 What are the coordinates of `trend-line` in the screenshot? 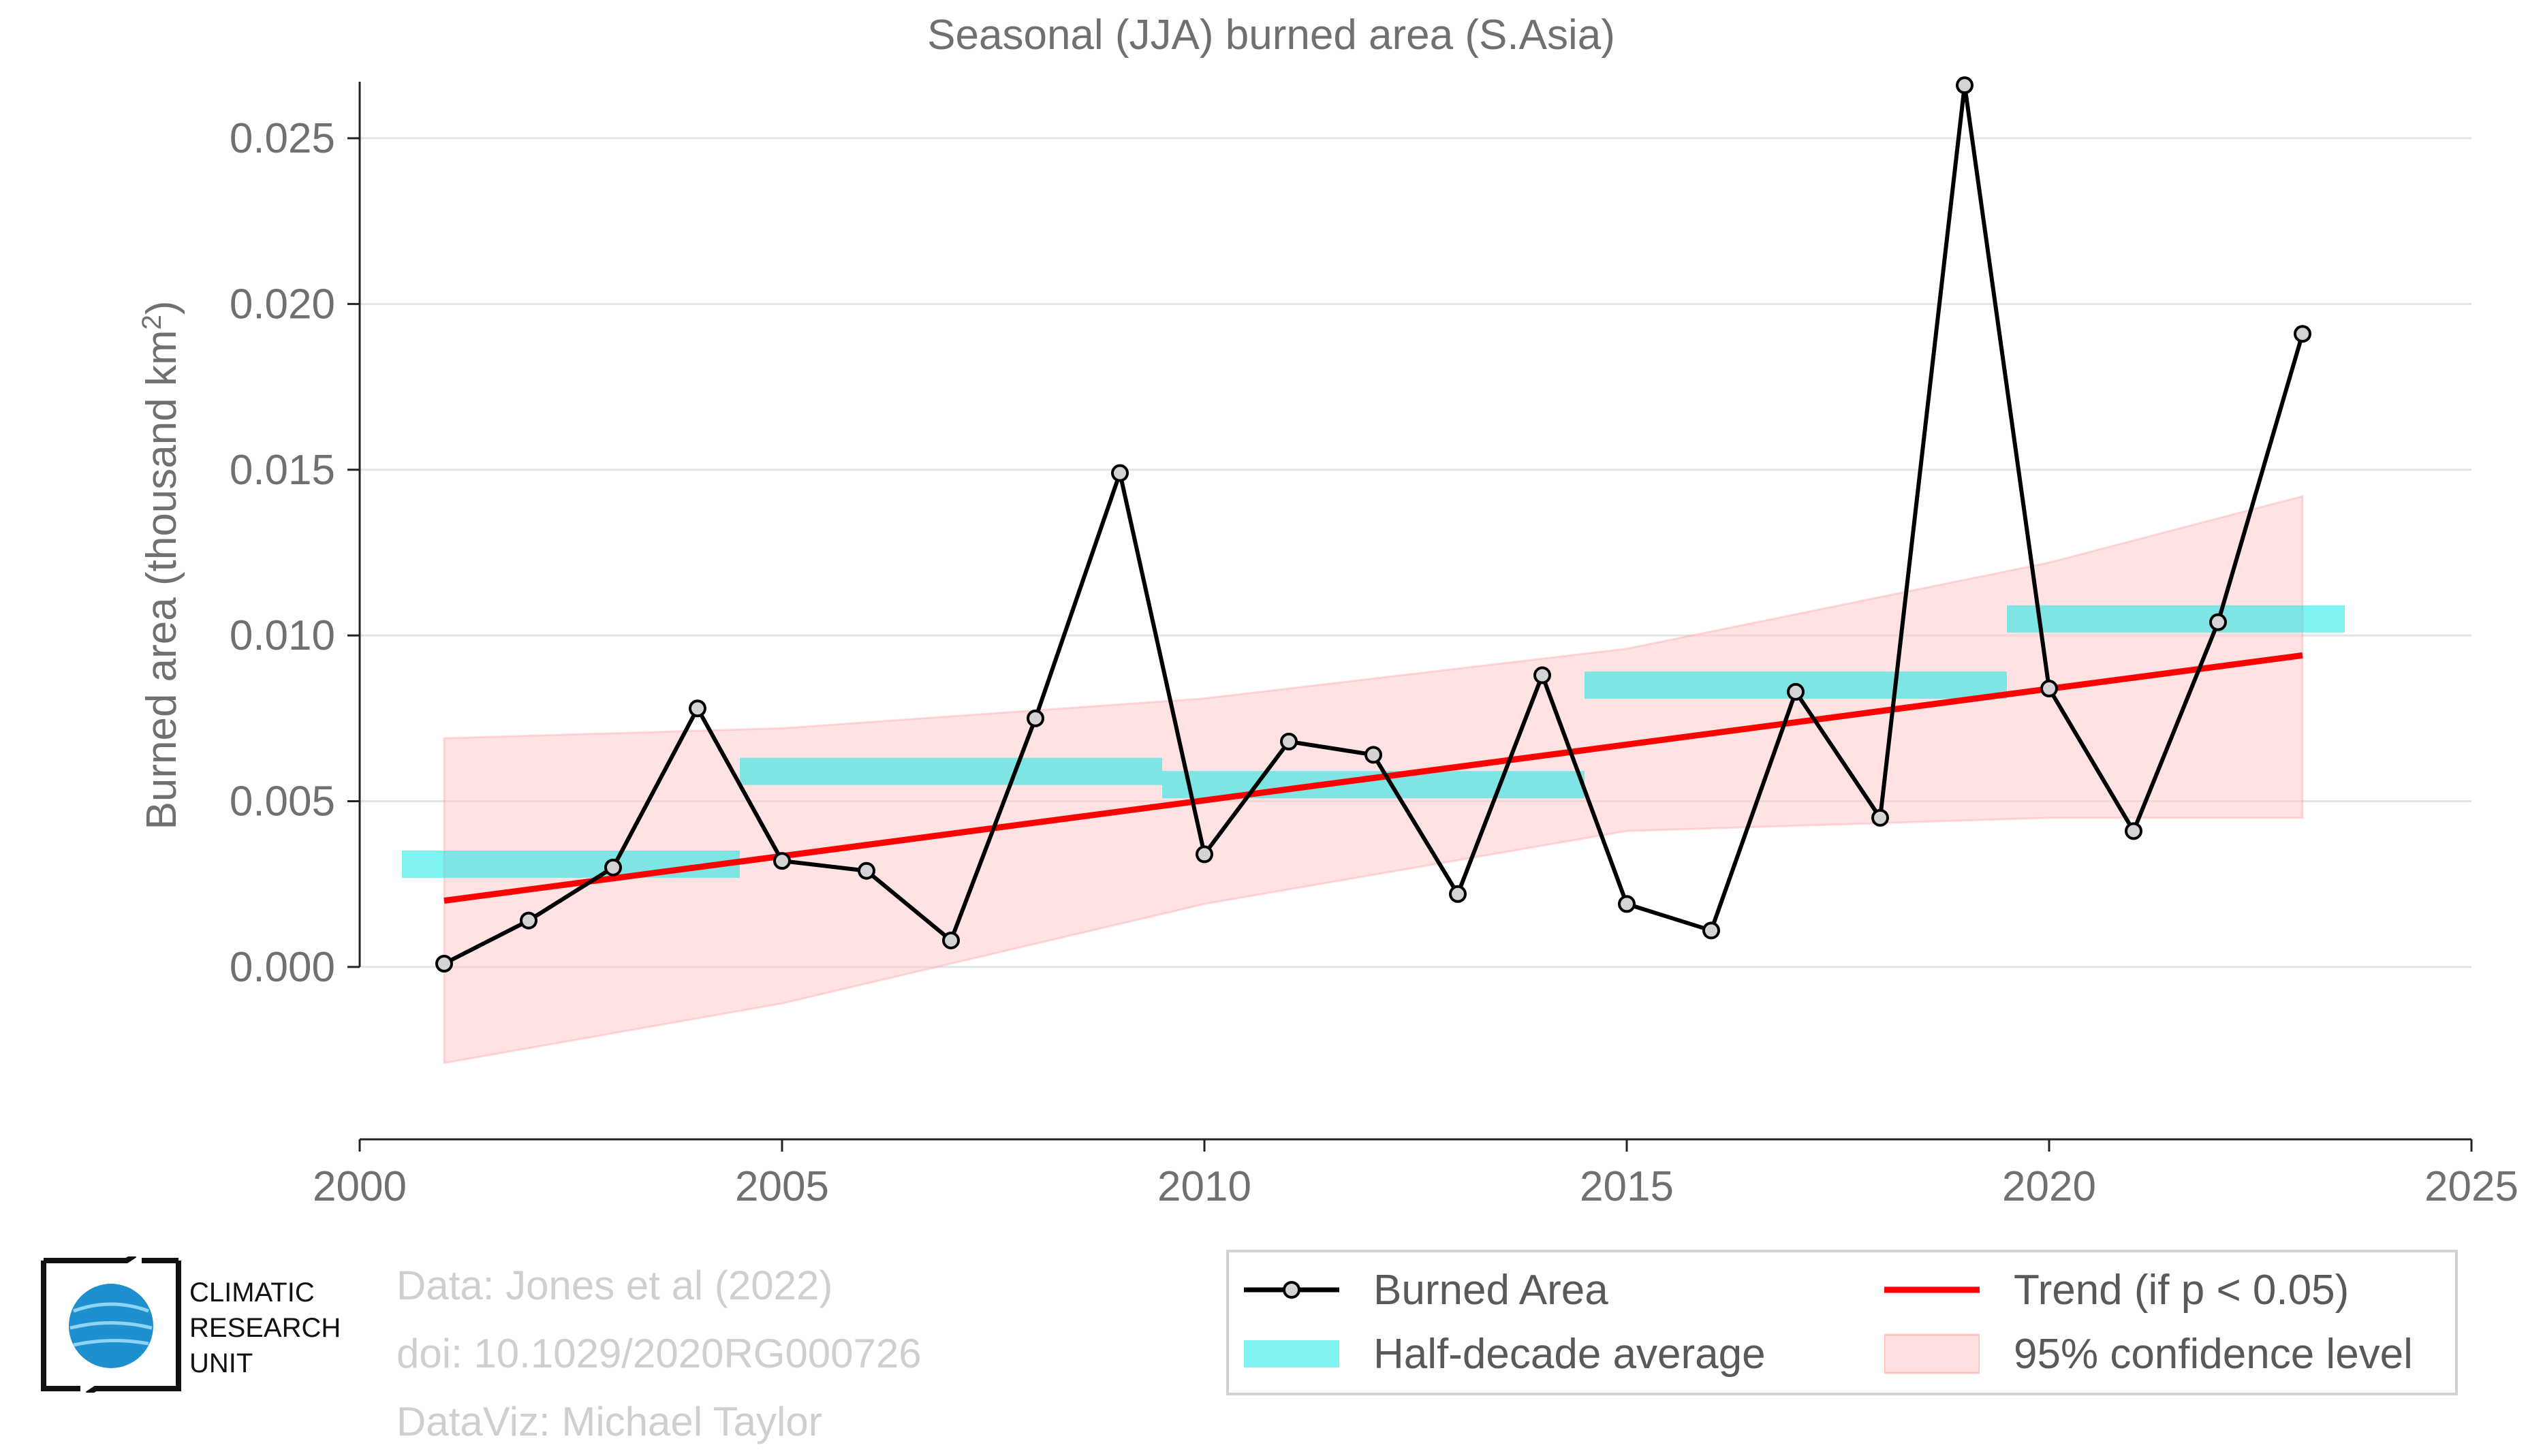 It's located at (1373, 778).